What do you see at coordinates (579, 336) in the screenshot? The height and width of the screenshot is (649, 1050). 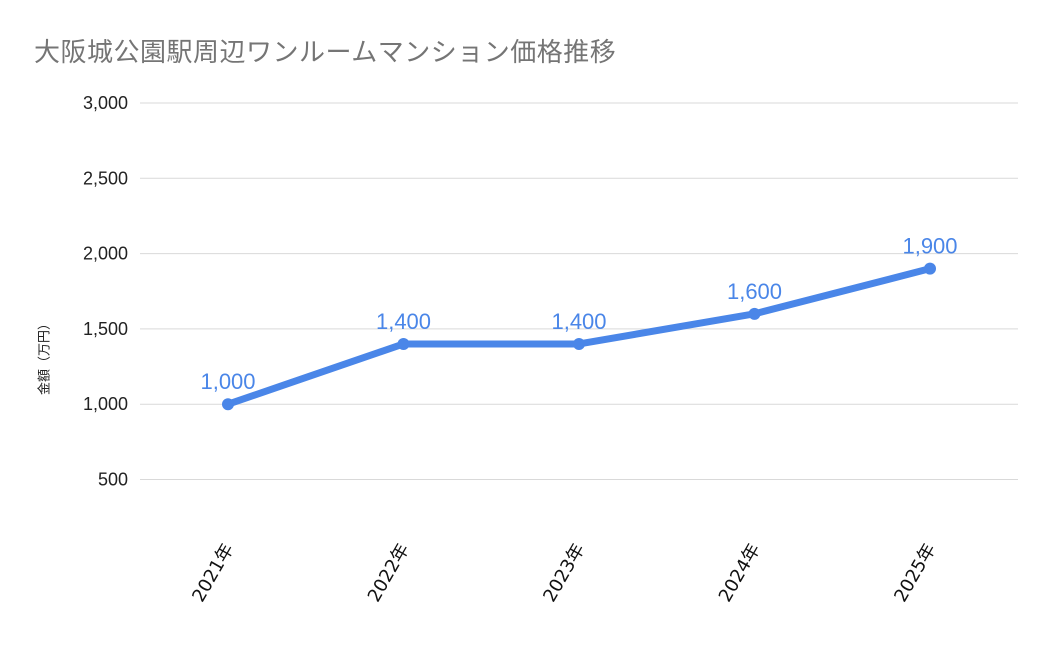 I see `series-line` at bounding box center [579, 336].